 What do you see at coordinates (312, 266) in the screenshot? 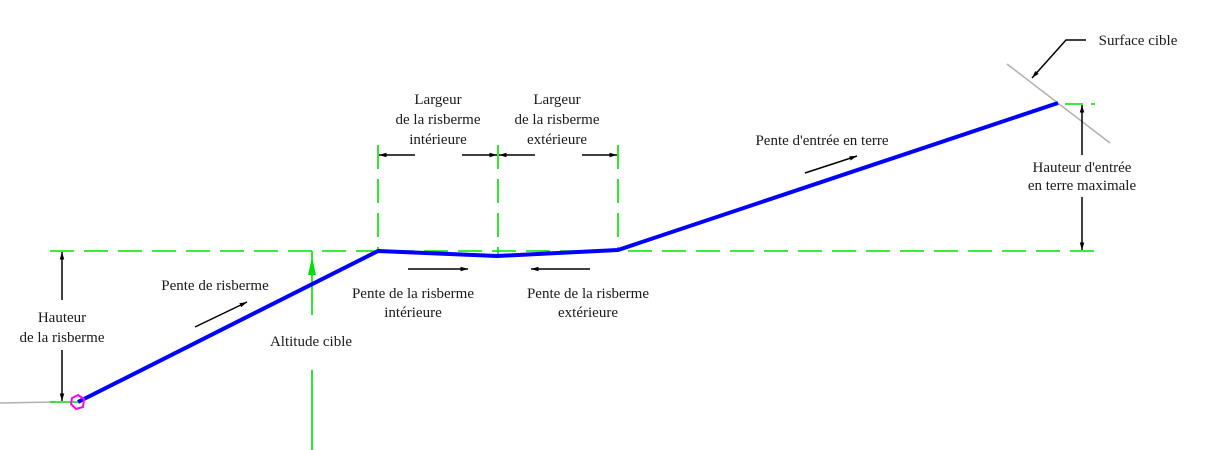
I see `altitude-cible-arrow-icon` at bounding box center [312, 266].